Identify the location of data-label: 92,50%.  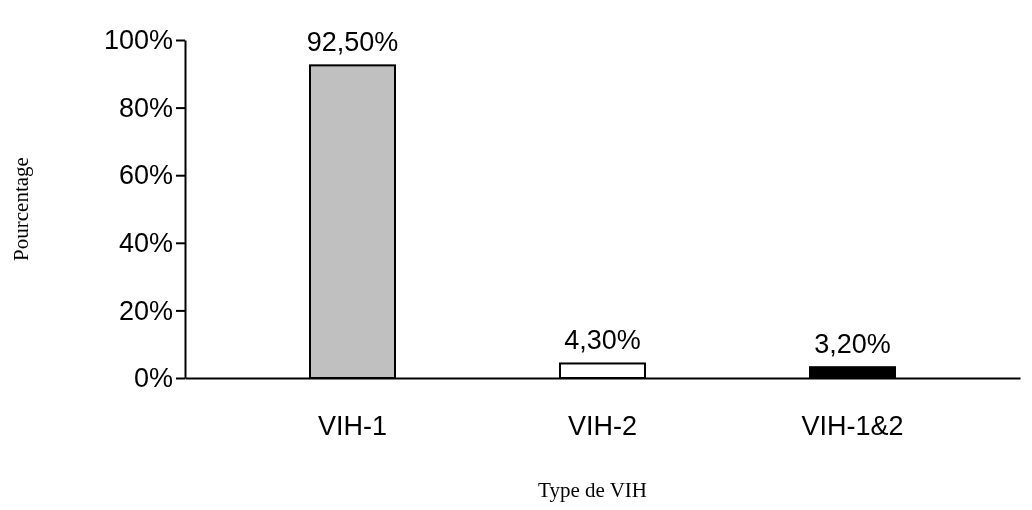
(352, 42).